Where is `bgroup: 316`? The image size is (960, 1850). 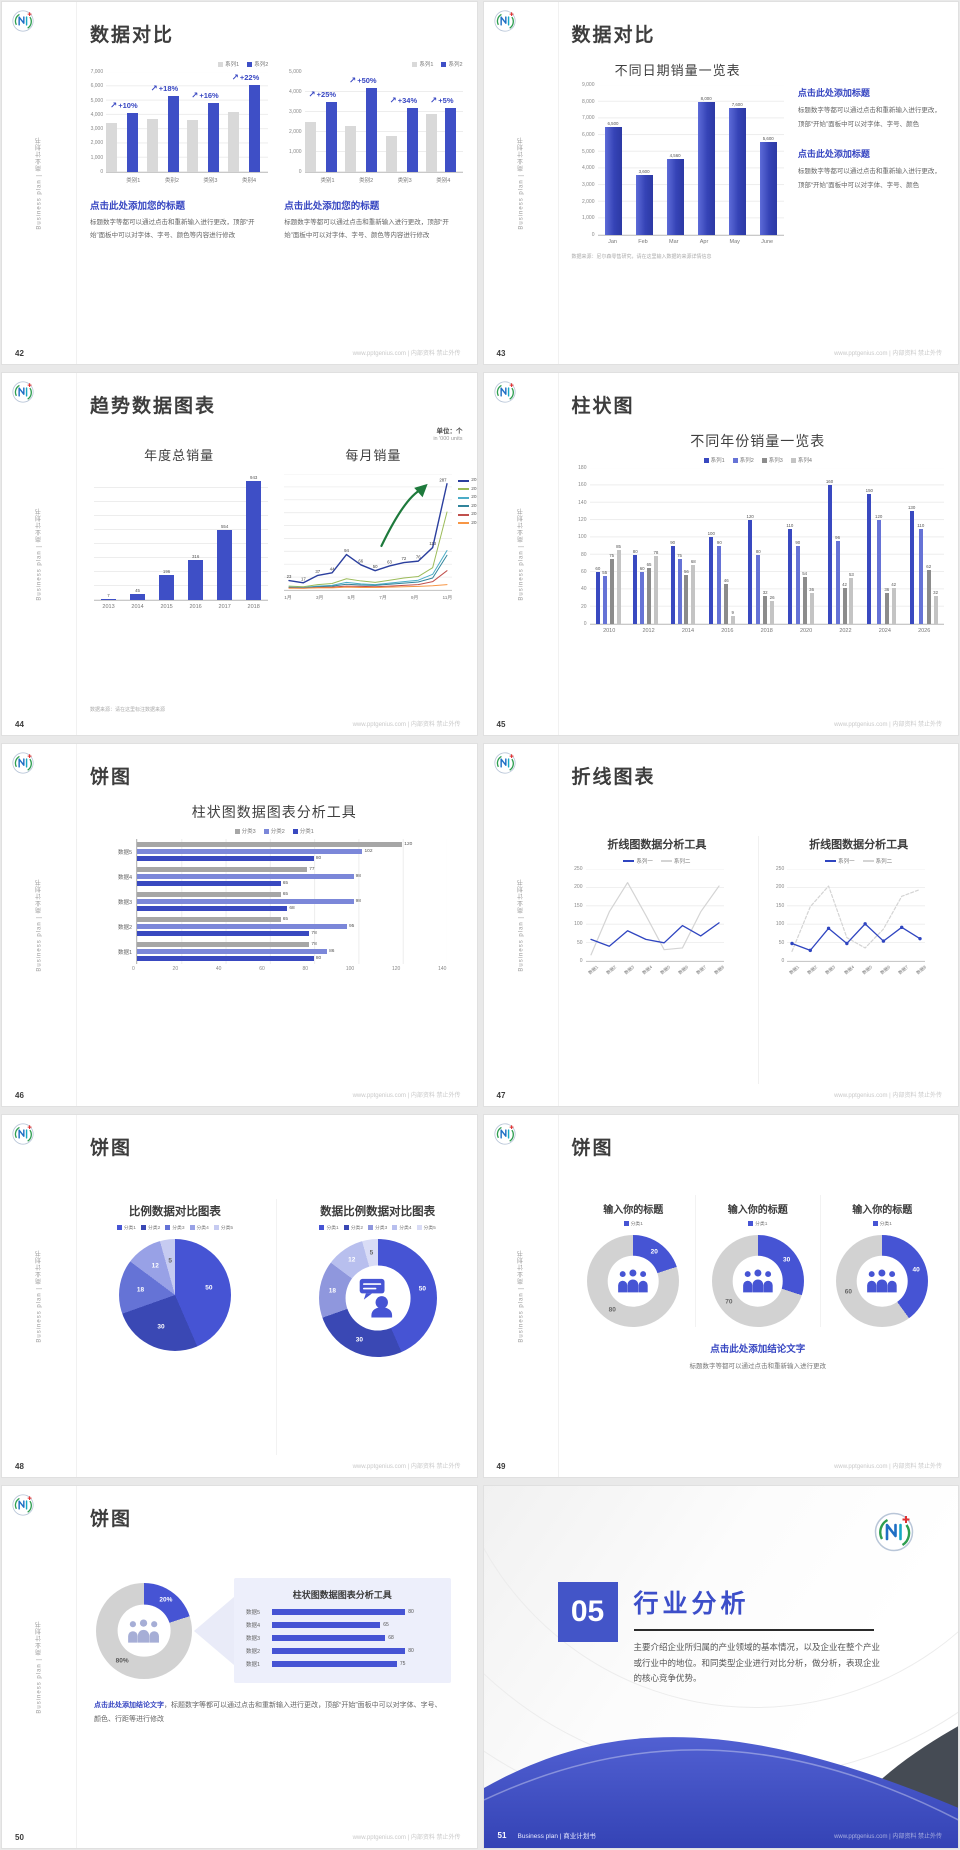
bgroup: 316 is located at coordinates (196, 537).